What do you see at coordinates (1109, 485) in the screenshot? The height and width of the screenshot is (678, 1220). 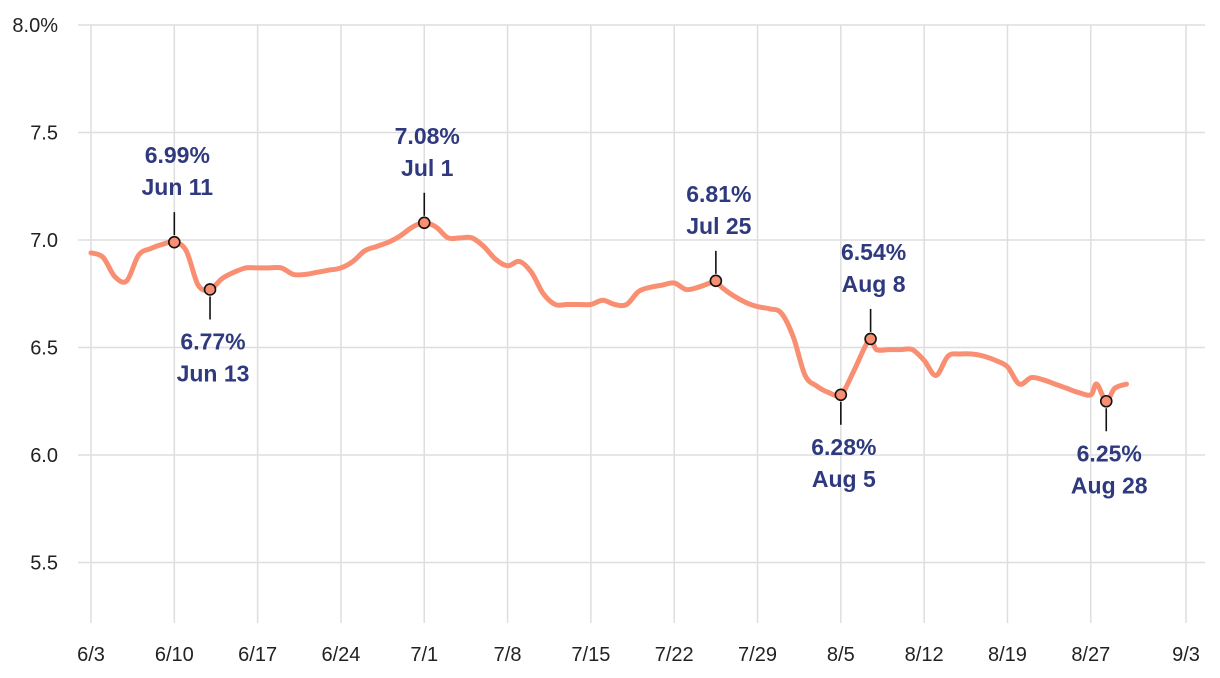 I see `annotation-date-label: Aug 28` at bounding box center [1109, 485].